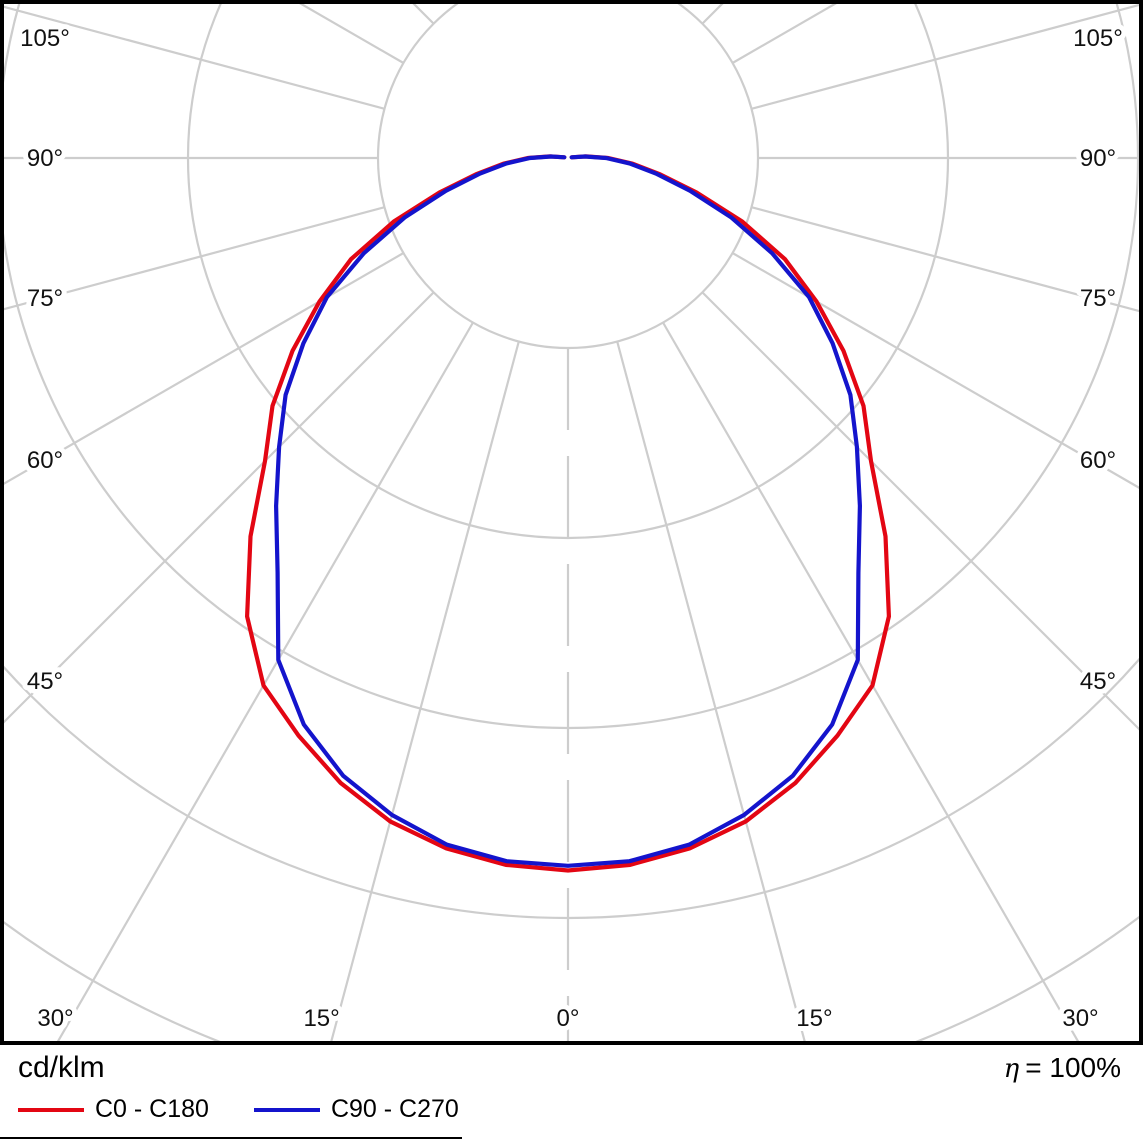 The image size is (1143, 1143). What do you see at coordinates (1073, 1067) in the screenshot?
I see `eta-value: = 100%` at bounding box center [1073, 1067].